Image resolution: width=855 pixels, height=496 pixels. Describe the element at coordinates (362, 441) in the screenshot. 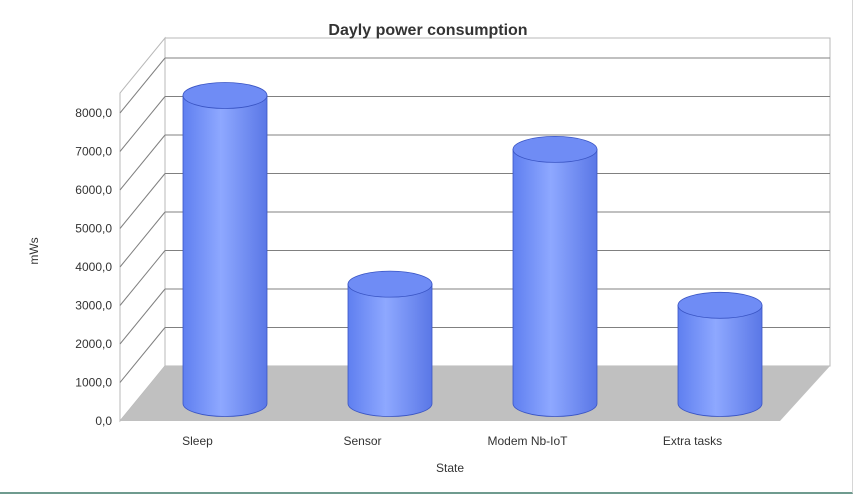

I see `x-tick-label: Sensor` at that location.